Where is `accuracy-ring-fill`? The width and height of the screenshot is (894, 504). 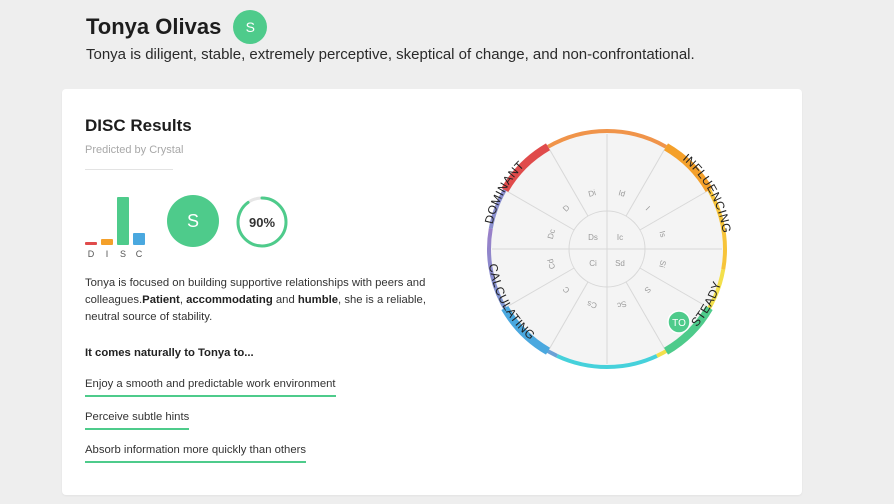 accuracy-ring-fill is located at coordinates (262, 222).